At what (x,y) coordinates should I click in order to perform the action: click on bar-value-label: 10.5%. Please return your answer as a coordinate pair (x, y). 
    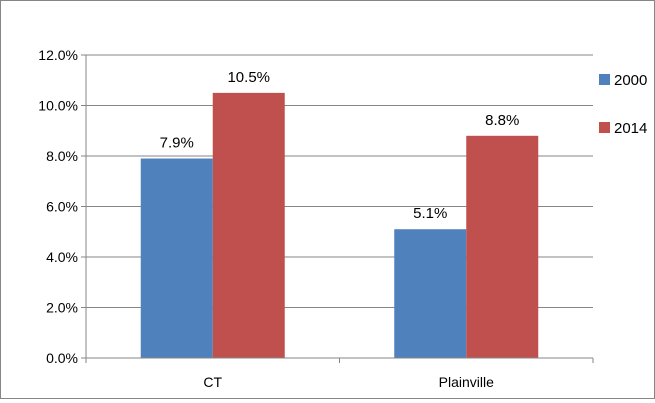
    Looking at the image, I should click on (248, 77).